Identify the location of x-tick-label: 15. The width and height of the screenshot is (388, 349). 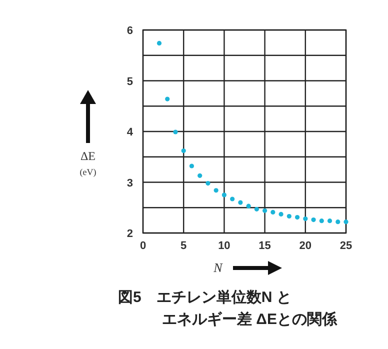
(264, 246).